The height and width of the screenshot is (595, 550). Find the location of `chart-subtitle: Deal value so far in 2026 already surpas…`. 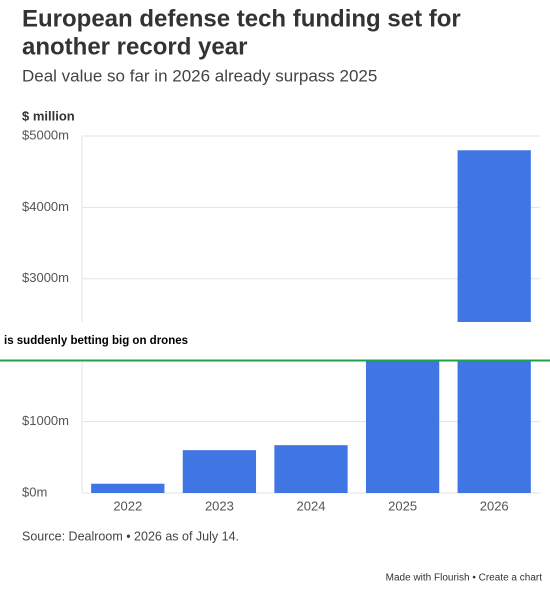

chart-subtitle: Deal value so far in 2026 already surpas… is located at coordinates (199, 75).